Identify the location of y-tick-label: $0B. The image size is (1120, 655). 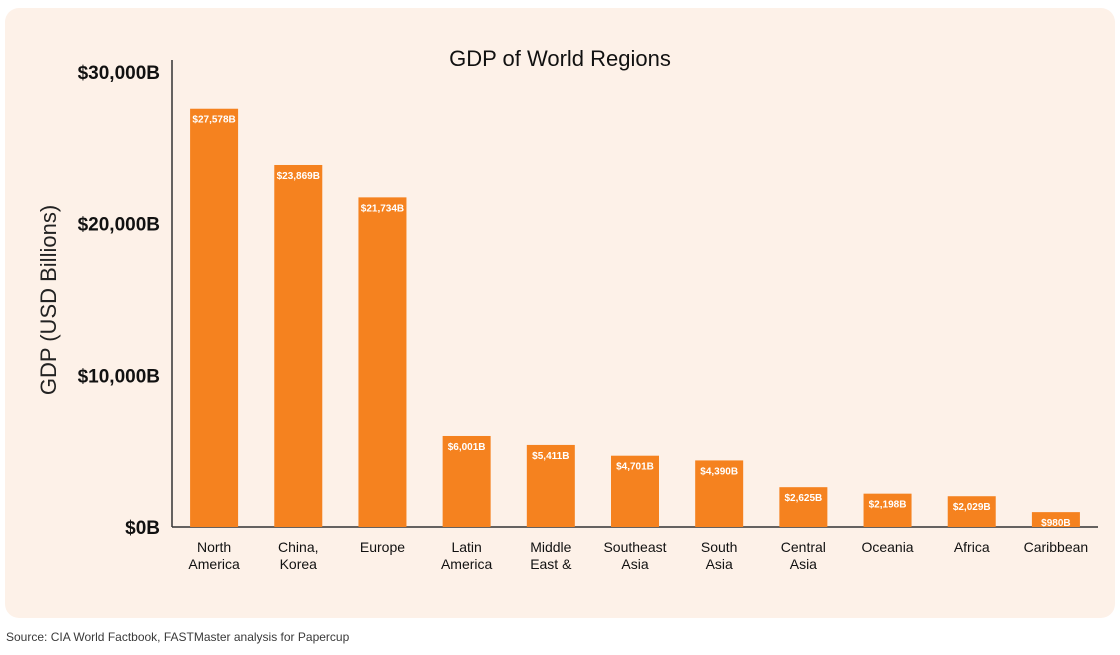
(142, 528).